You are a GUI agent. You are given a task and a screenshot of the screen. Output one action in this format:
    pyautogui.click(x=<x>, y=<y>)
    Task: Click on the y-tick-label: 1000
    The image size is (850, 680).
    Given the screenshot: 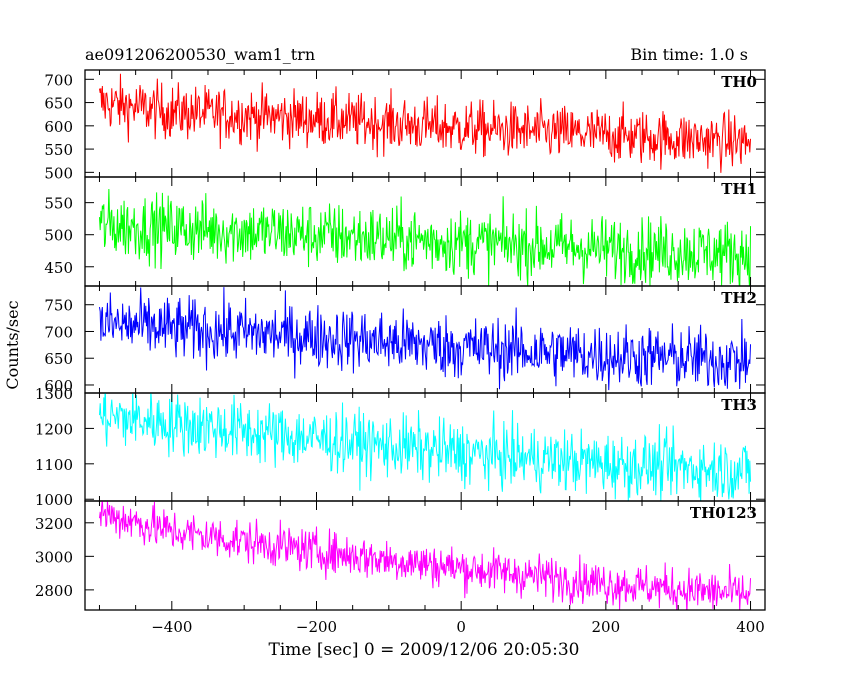 What is the action you would take?
    pyautogui.click(x=54, y=500)
    